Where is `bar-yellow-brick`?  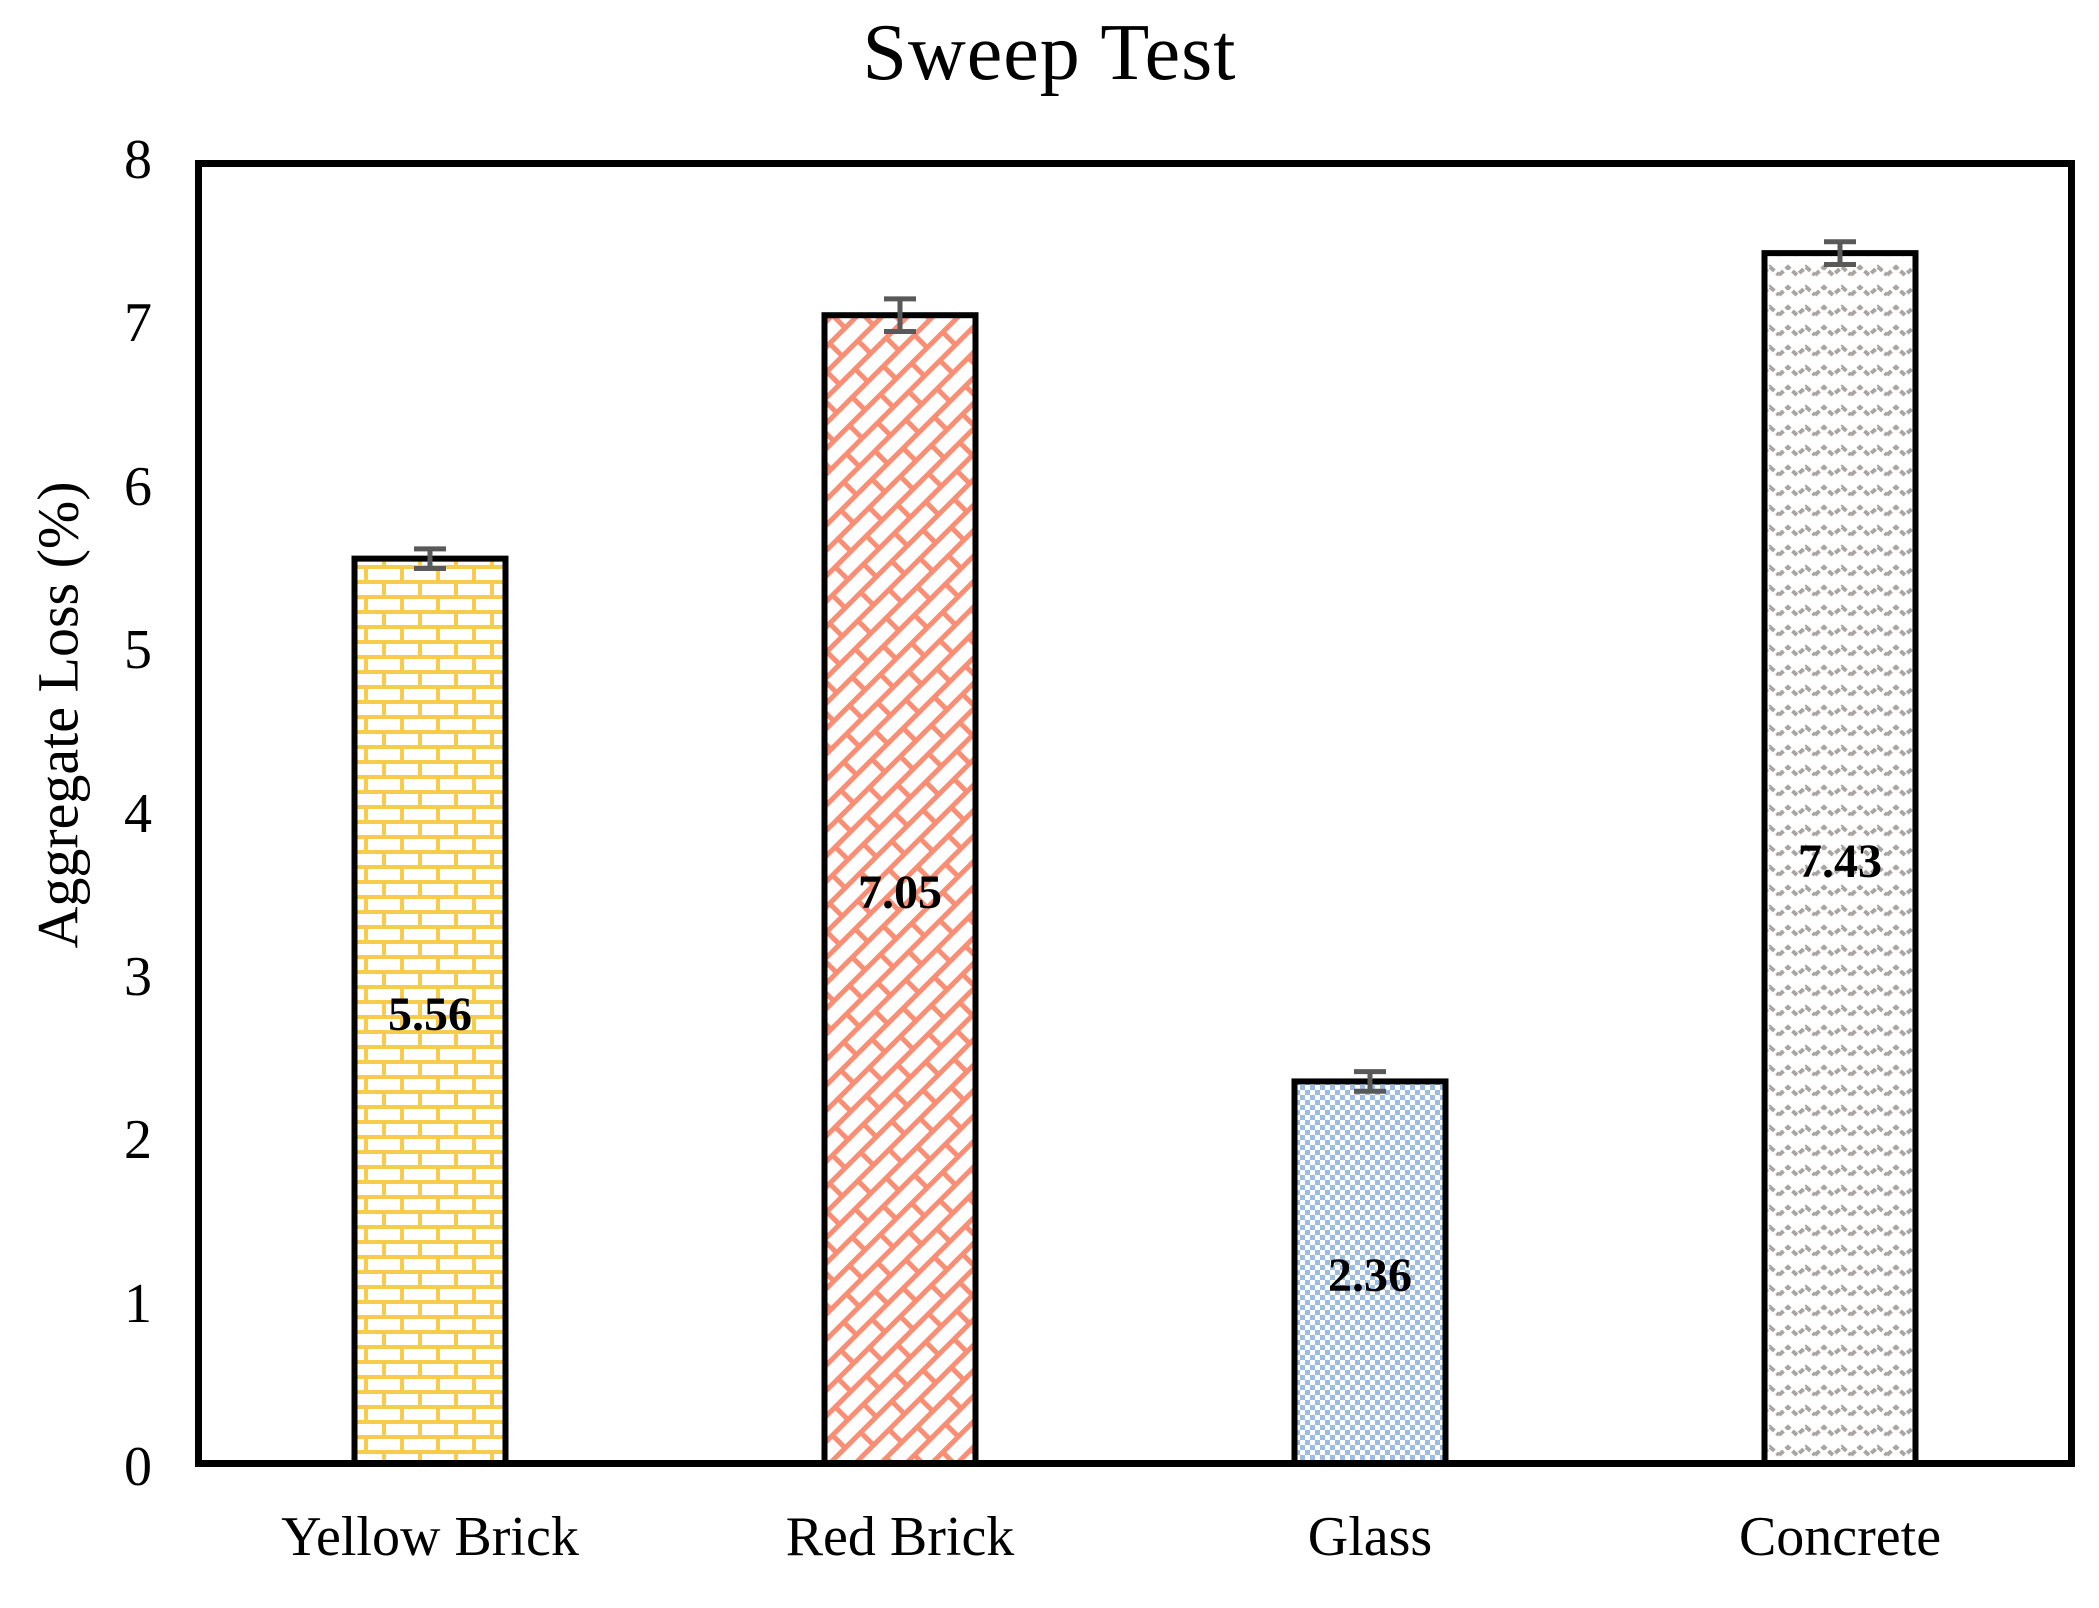 bar-yellow-brick is located at coordinates (430, 1011).